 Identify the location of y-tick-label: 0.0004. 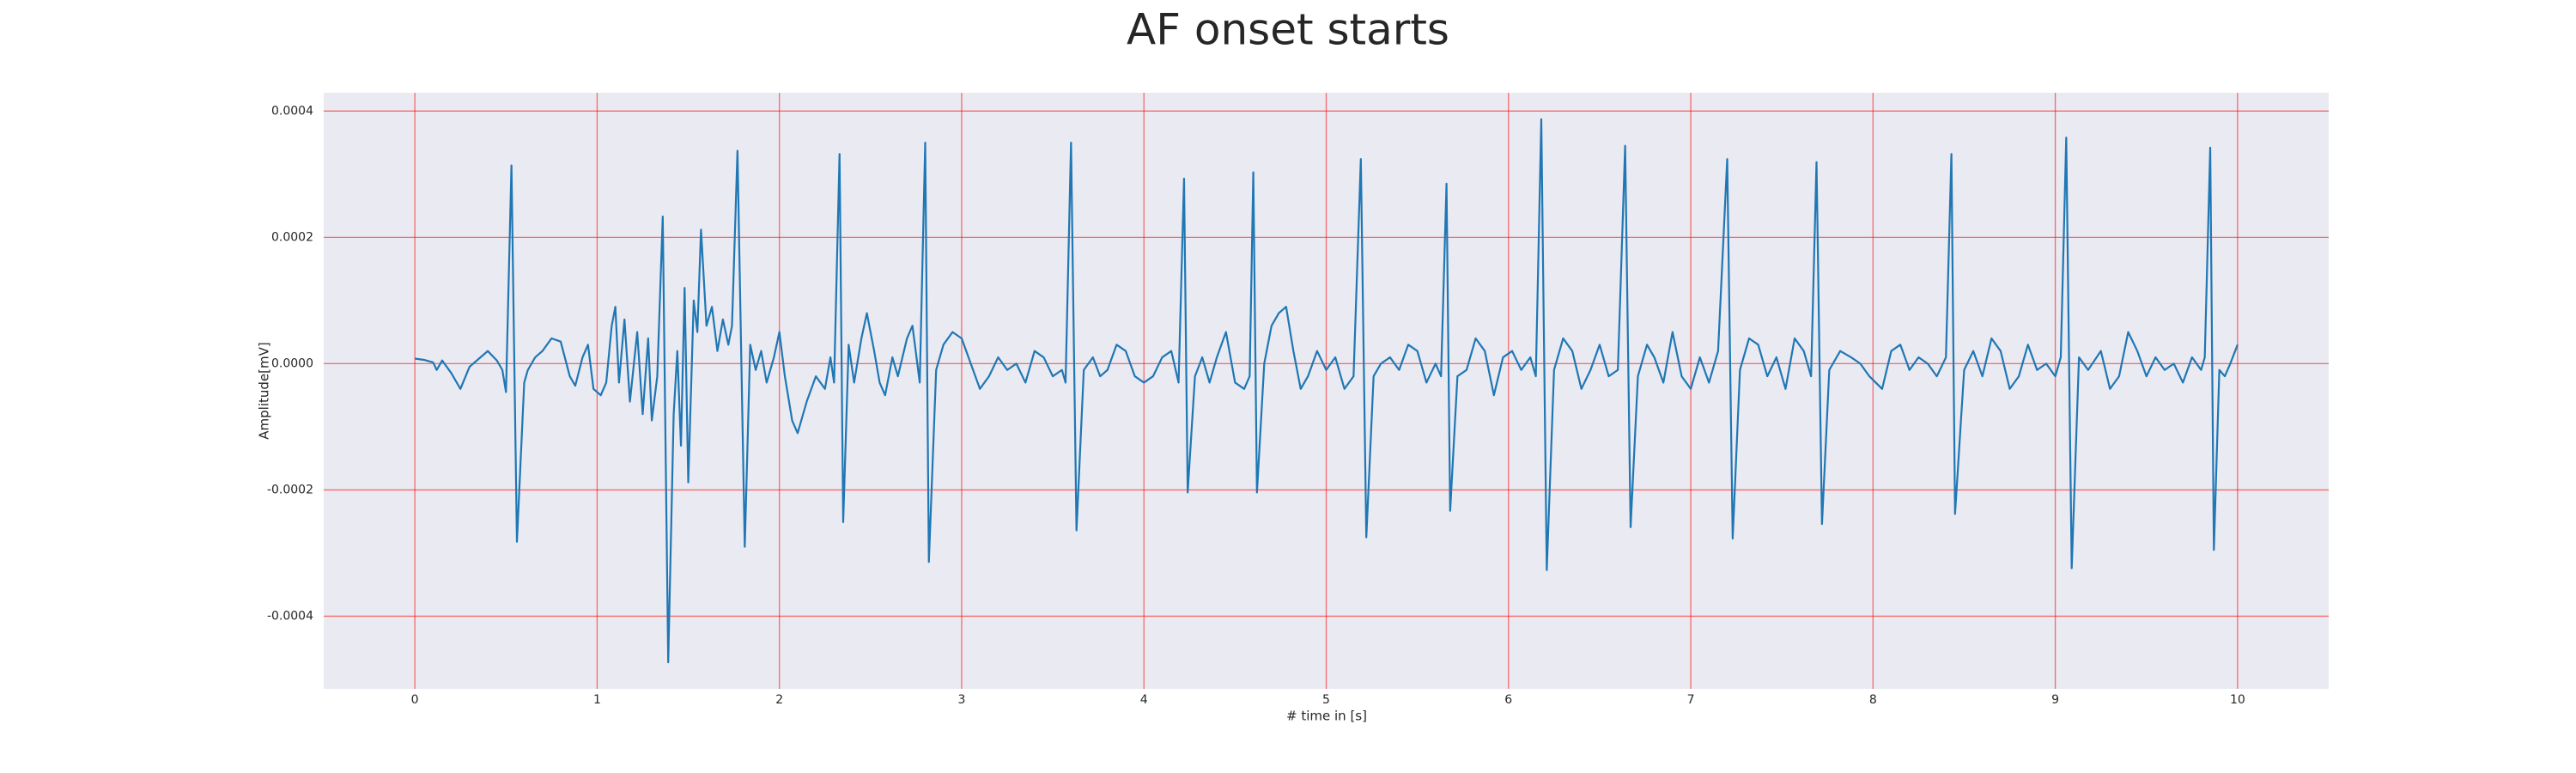
(292, 111).